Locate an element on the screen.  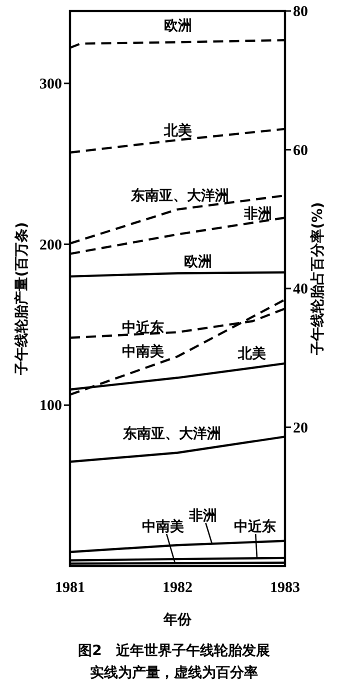
y2-tick-label: 80 is located at coordinates (300, 12).